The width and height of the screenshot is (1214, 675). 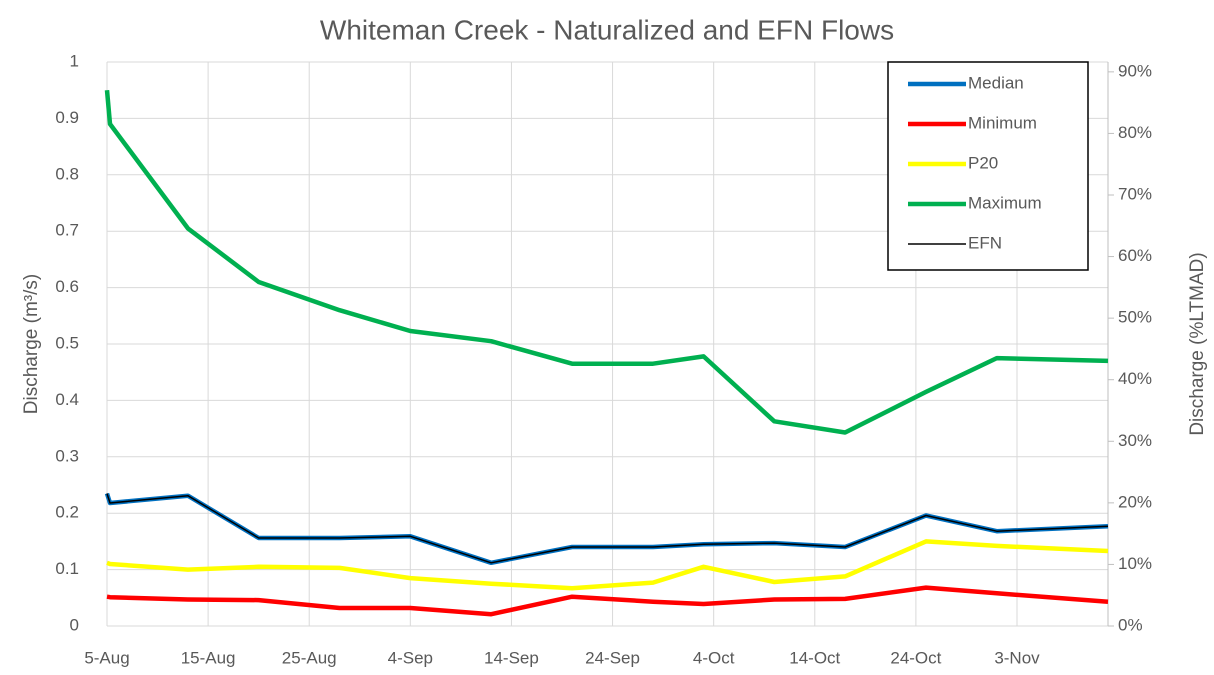 I want to click on y2-tick-label: 40%, so click(x=1135, y=378).